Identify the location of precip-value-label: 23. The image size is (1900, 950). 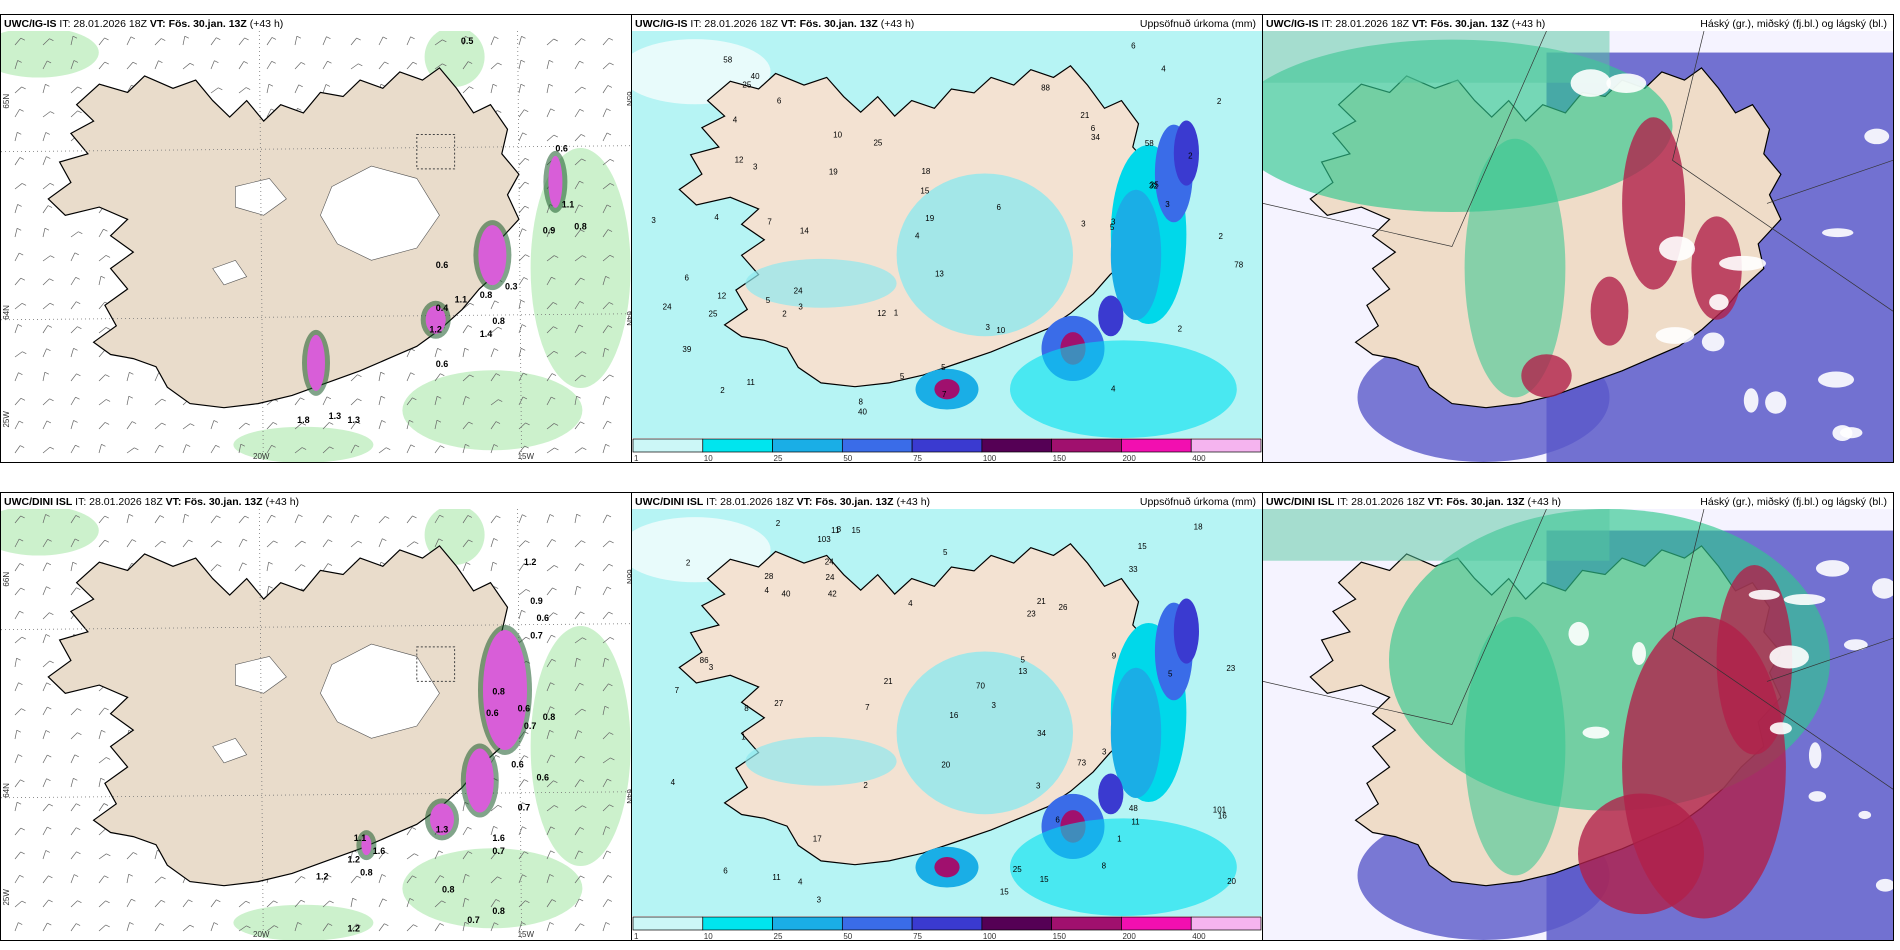
(1230, 668).